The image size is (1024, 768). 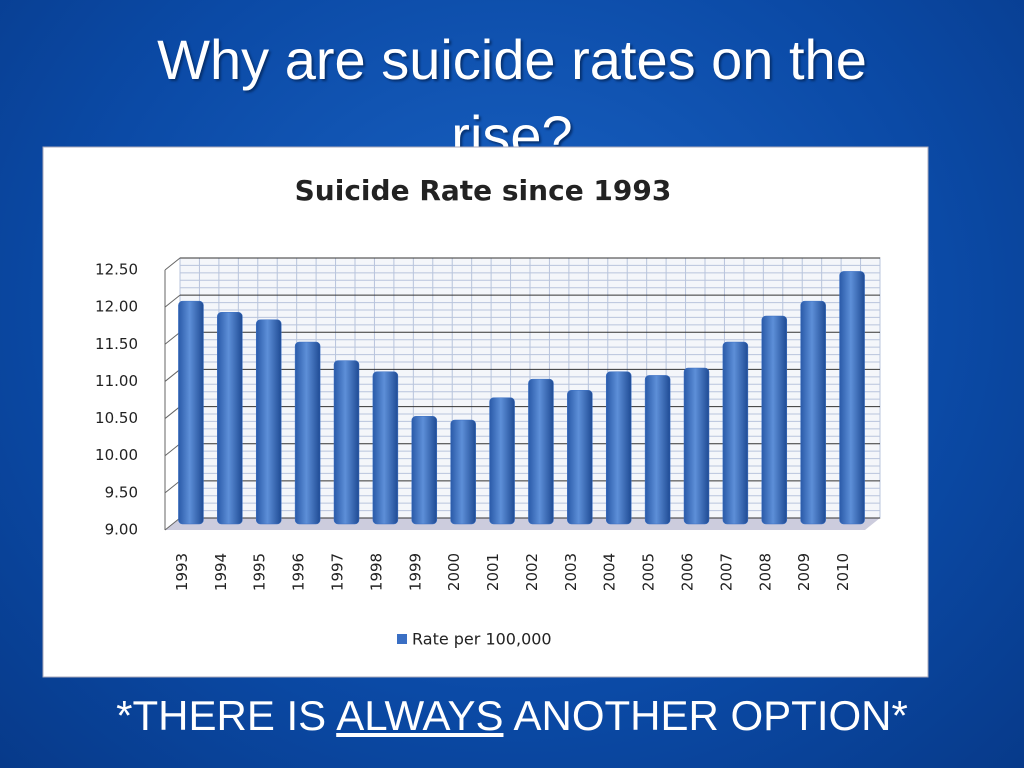 What do you see at coordinates (610, 572) in the screenshot?
I see `x-tick-label: 2004` at bounding box center [610, 572].